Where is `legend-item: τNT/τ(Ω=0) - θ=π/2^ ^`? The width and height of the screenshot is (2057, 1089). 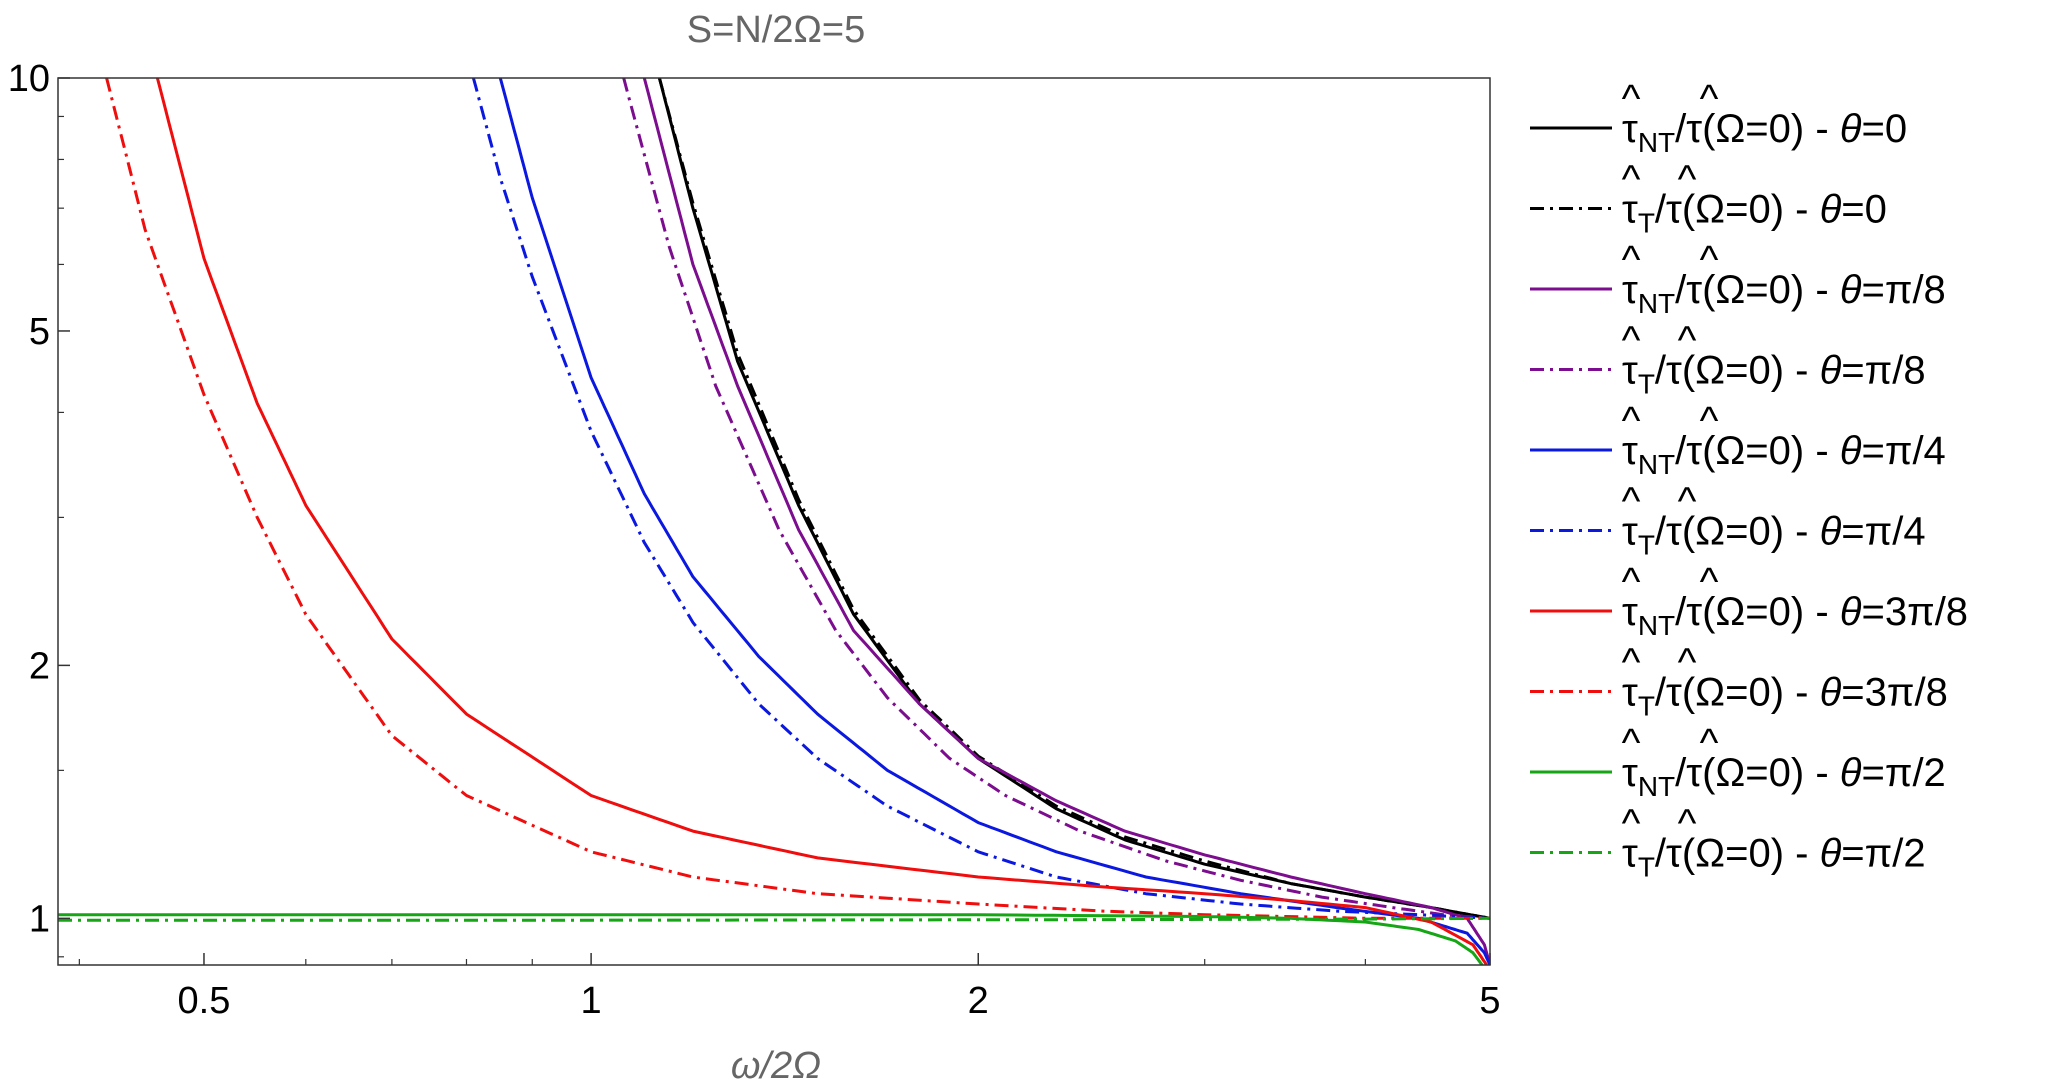
legend-item: τNT/τ(Ω=0) - θ=π/2^ ^ is located at coordinates (1738, 761).